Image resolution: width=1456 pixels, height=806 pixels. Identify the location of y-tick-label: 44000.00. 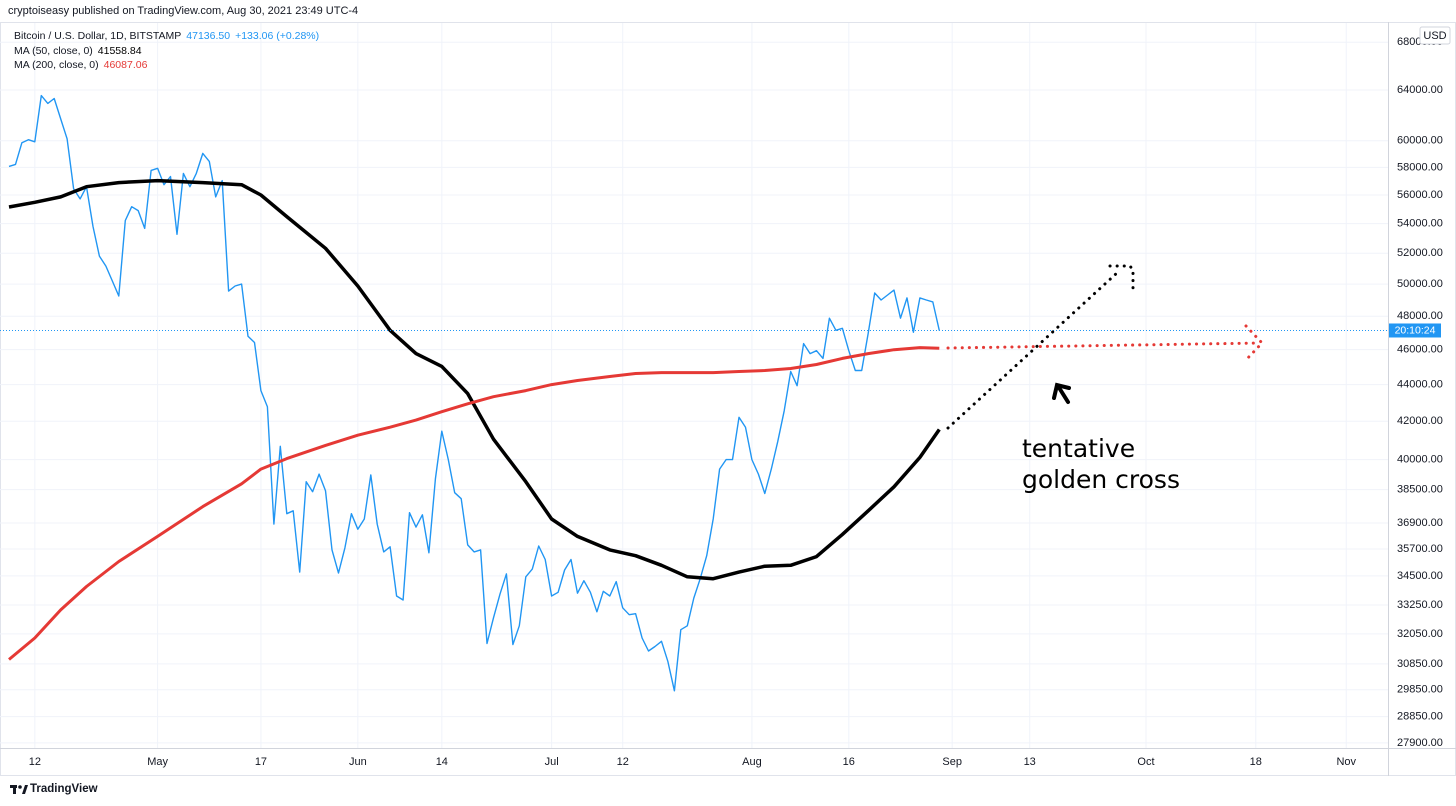
(1420, 385).